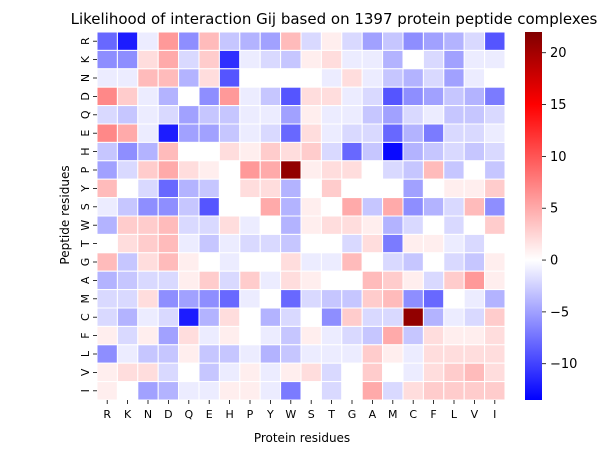 The height and width of the screenshot is (455, 603). What do you see at coordinates (393, 317) in the screenshot?
I see `heatmap-cell-C-M` at bounding box center [393, 317].